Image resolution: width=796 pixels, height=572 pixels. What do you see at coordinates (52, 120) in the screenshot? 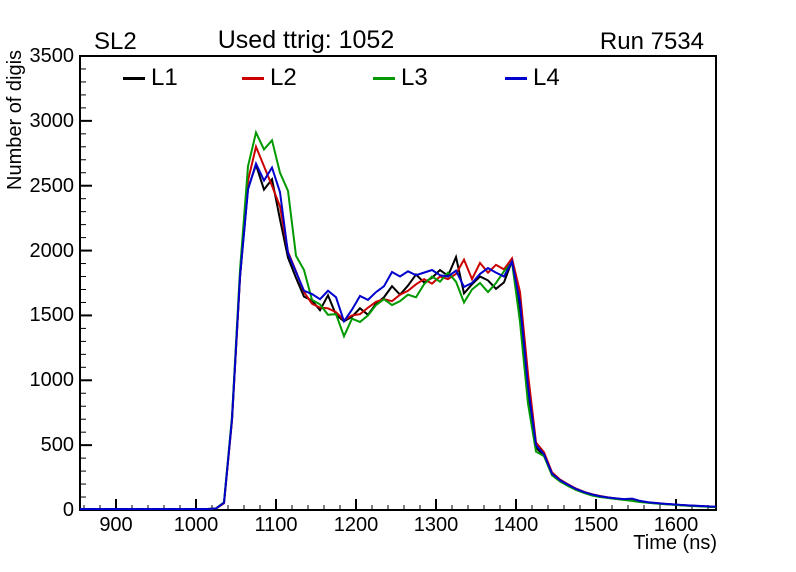
I see `y-tick-label: 3000` at bounding box center [52, 120].